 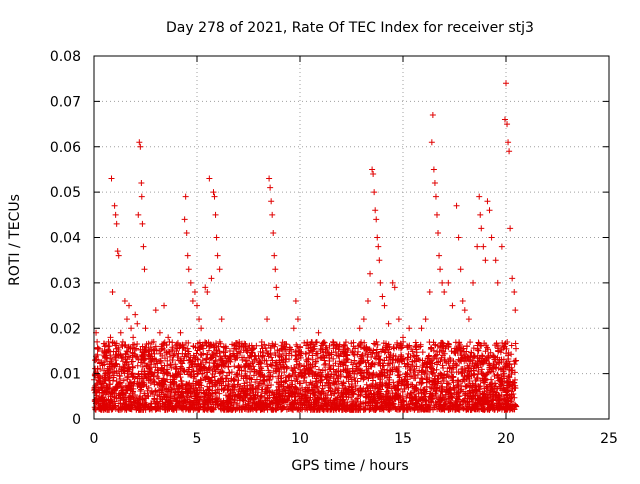 I want to click on y-tick-label: 0.05, so click(x=65, y=193).